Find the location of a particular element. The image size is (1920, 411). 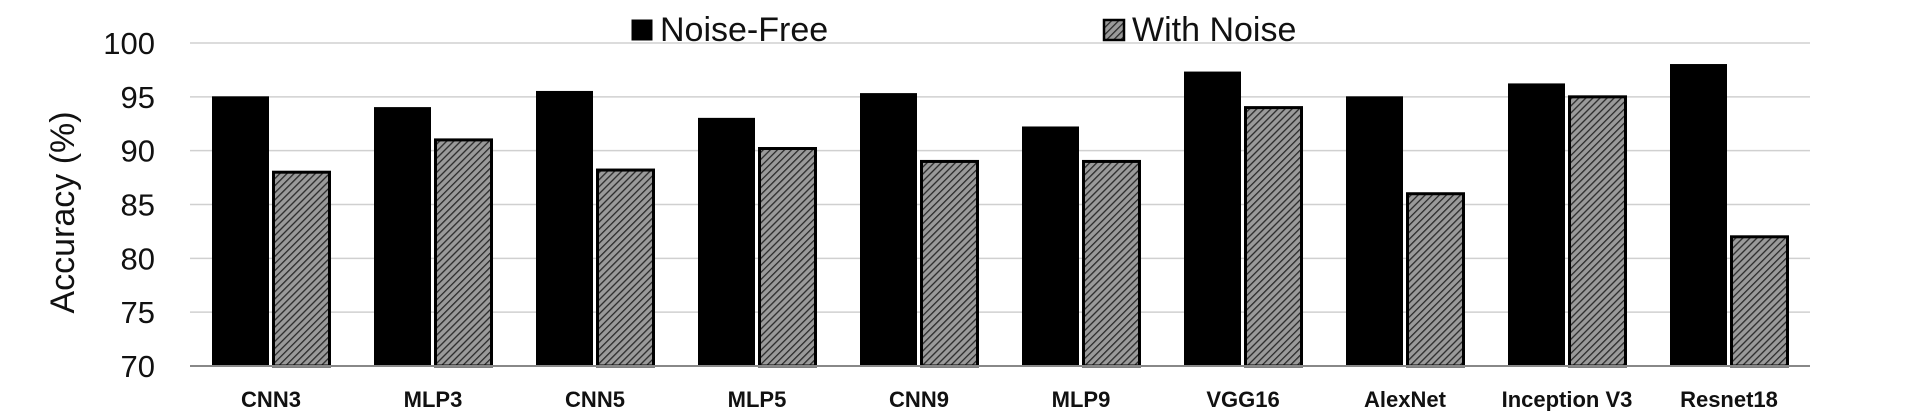

legend-label: Noise-Free is located at coordinates (744, 30).